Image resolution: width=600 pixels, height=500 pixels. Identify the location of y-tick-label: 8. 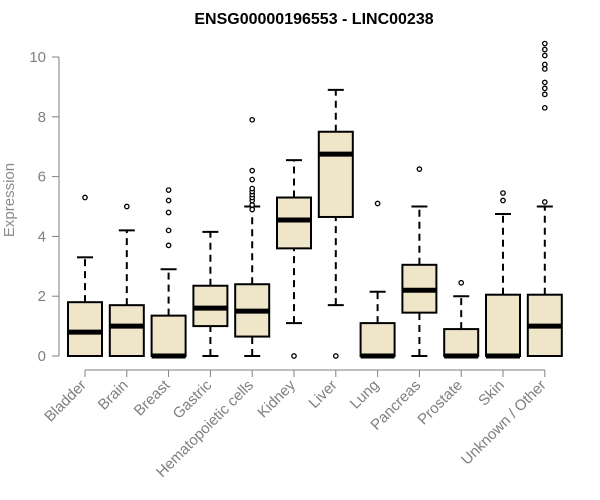
(42, 117).